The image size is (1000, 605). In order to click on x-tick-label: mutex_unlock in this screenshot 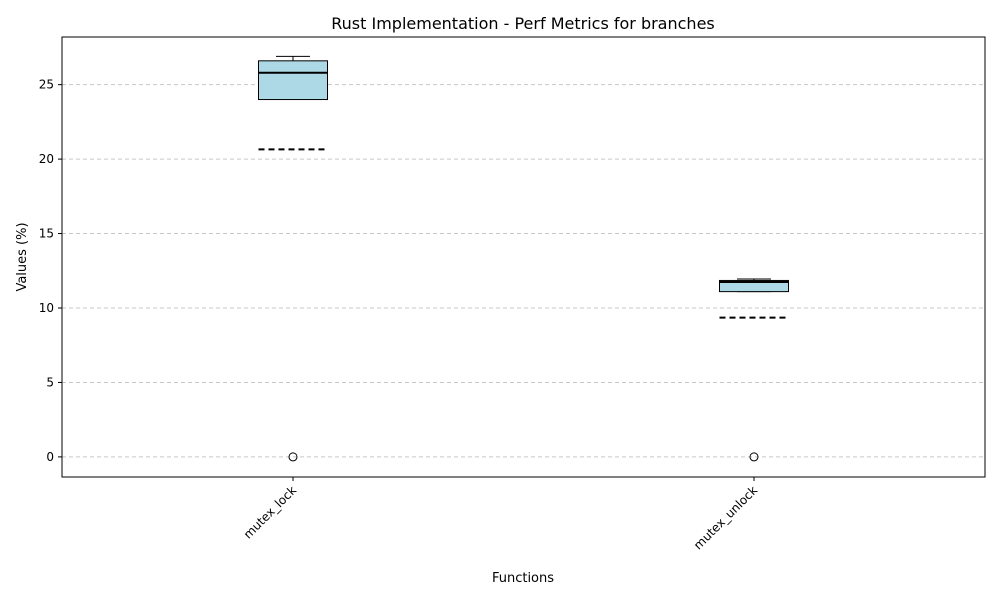, I will do `click(725, 517)`.